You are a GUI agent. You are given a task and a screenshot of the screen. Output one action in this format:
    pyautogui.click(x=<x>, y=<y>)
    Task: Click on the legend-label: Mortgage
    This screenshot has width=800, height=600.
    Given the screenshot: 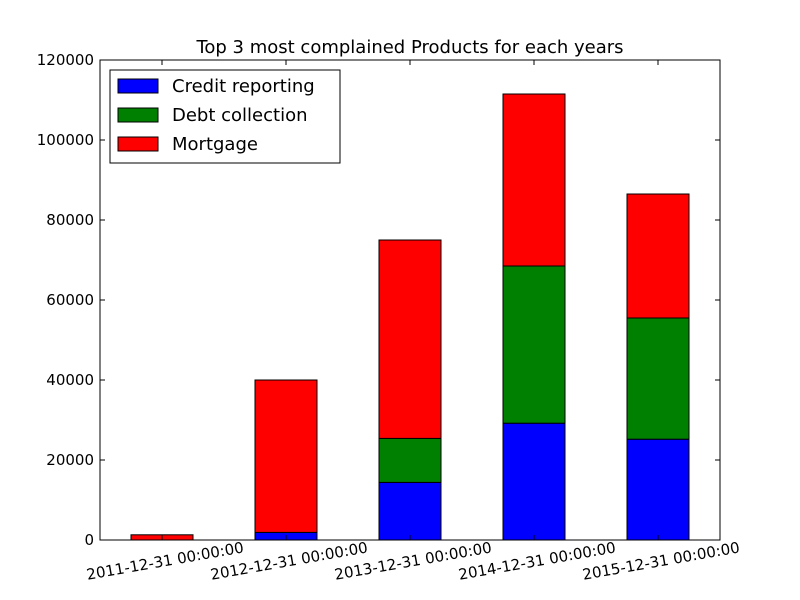 What is the action you would take?
    pyautogui.click(x=215, y=144)
    